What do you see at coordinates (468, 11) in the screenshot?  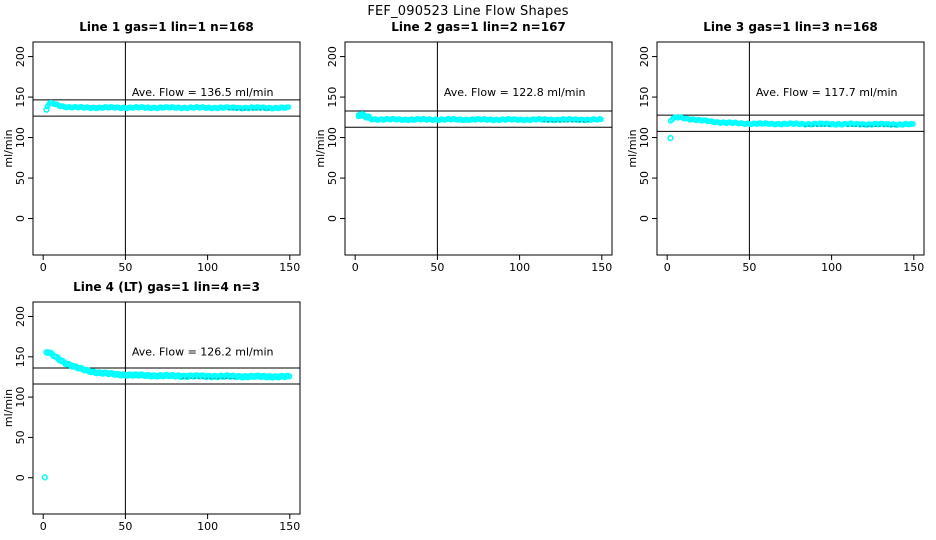 I see `main-title: FEF_090523 Line Flow Shapes` at bounding box center [468, 11].